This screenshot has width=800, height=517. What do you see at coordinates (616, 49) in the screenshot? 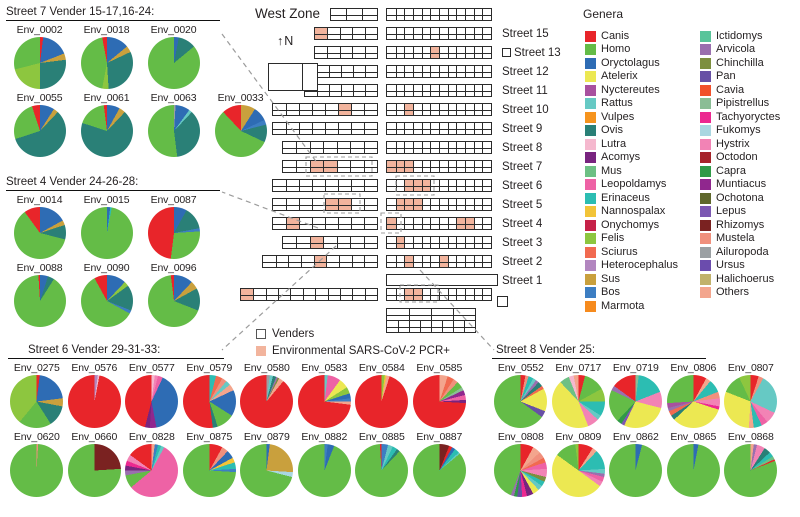
I see `genus-label: Homo` at bounding box center [616, 49].